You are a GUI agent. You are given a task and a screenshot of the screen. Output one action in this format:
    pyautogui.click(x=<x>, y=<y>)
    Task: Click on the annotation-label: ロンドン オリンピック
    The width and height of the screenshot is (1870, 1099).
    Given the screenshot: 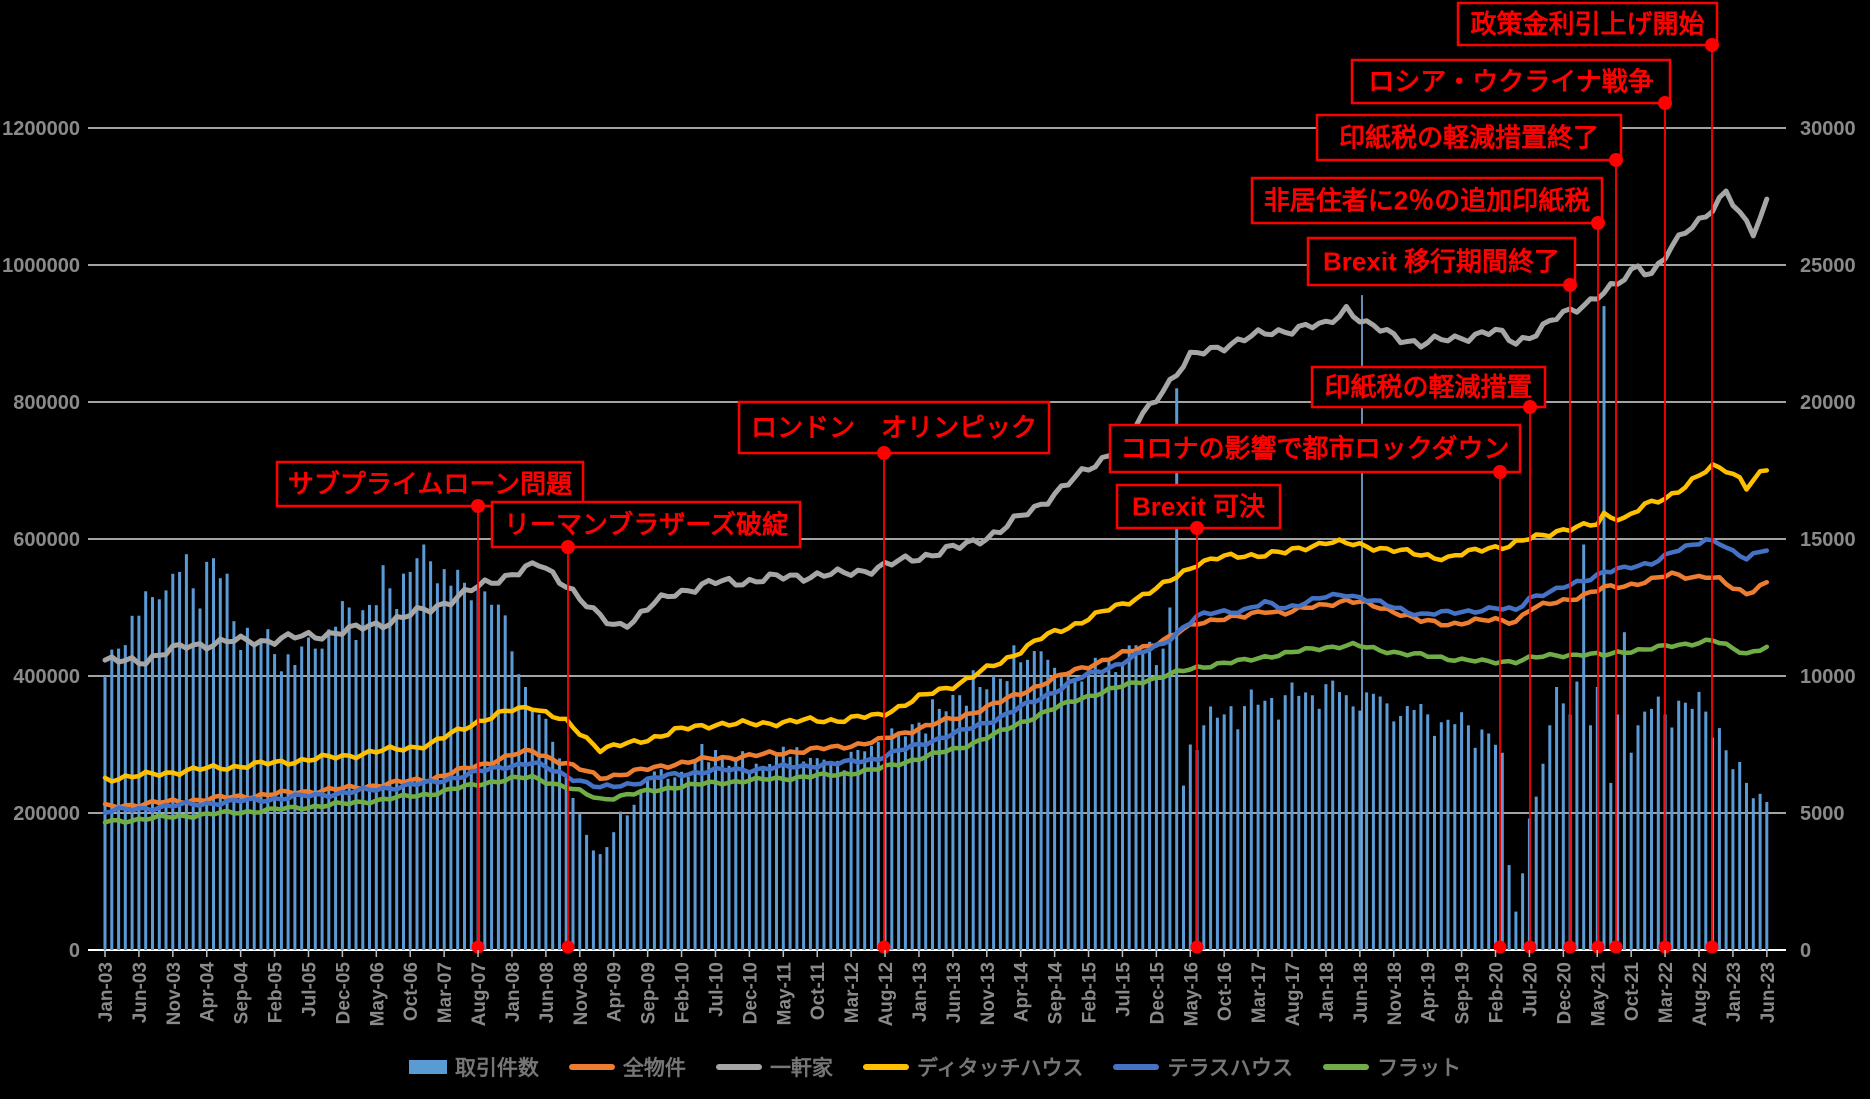 What is the action you would take?
    pyautogui.click(x=894, y=428)
    